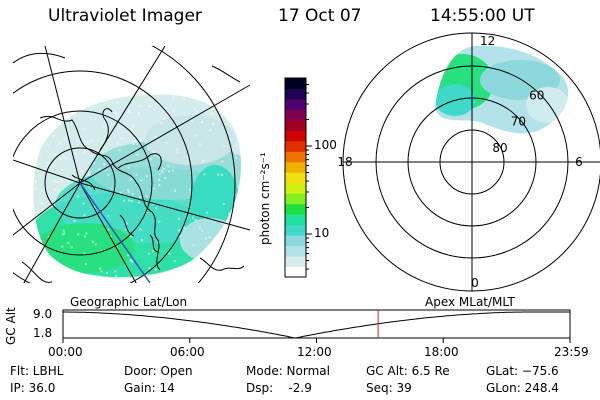 Image resolution: width=600 pixels, height=400 pixels. I want to click on colorbar-unit-label: photon cm⁻²s⁻¹, so click(265, 198).